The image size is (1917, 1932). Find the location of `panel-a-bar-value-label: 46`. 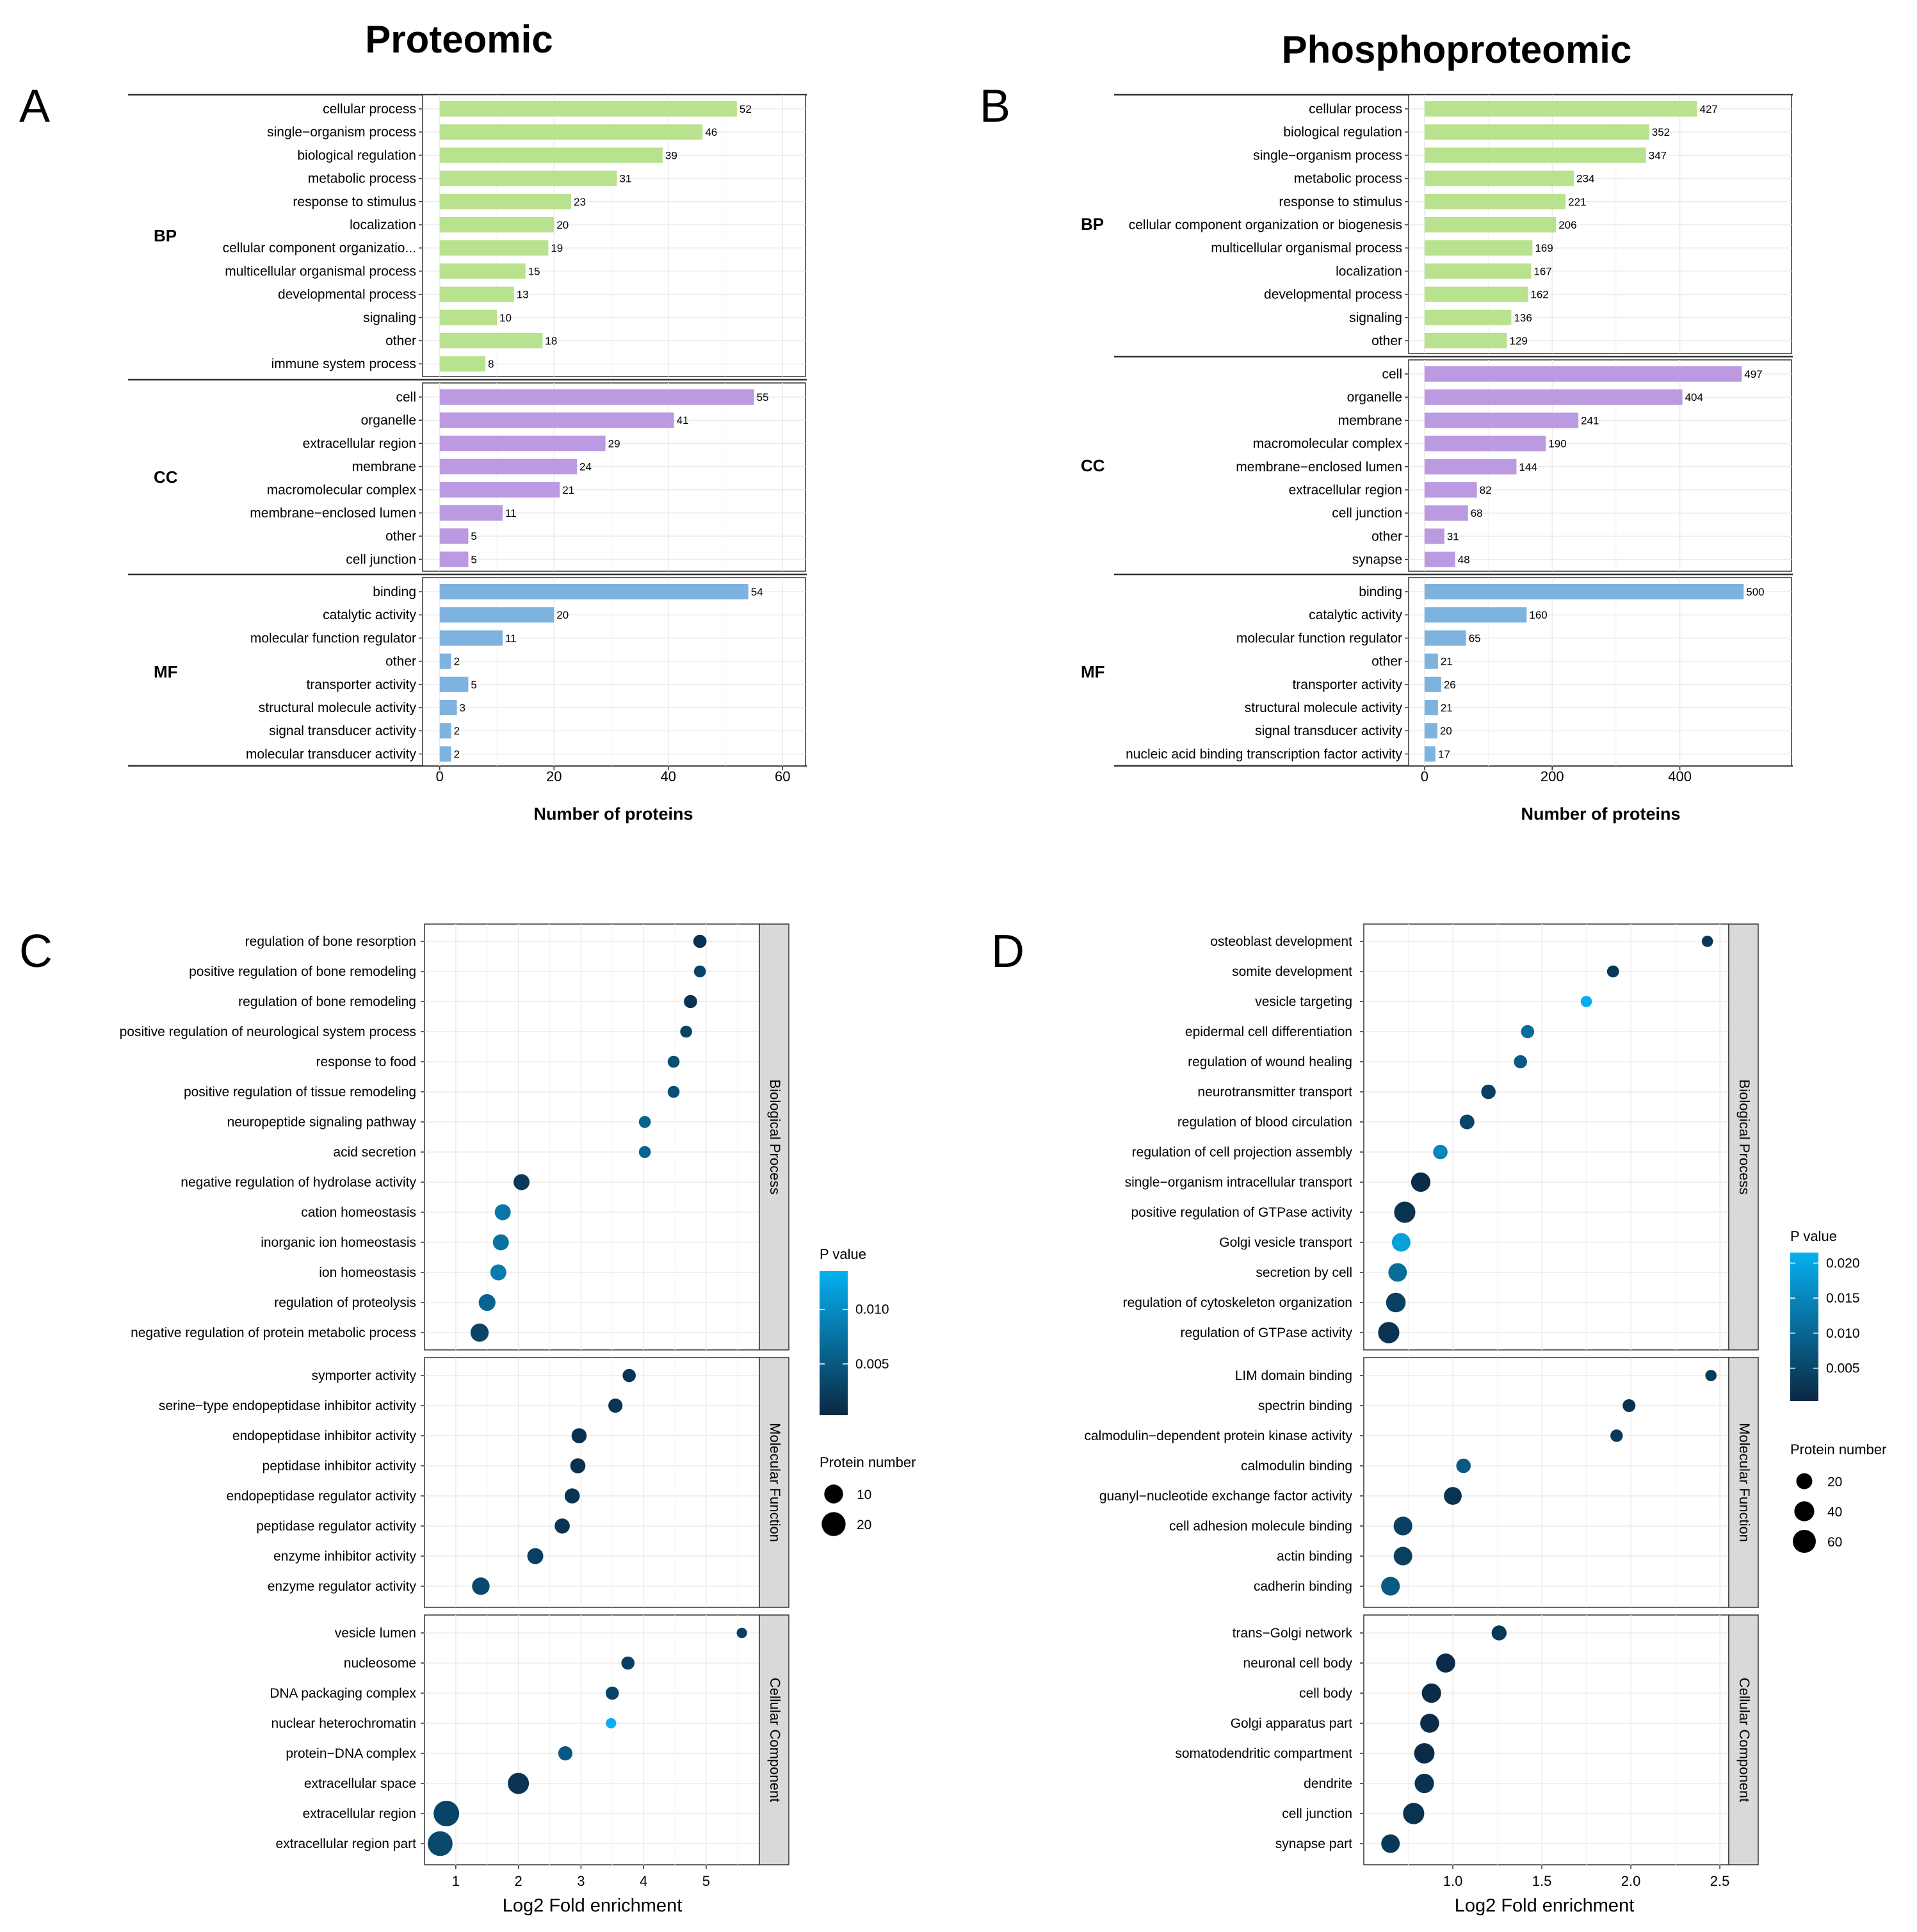

panel-a-bar-value-label: 46 is located at coordinates (711, 132).